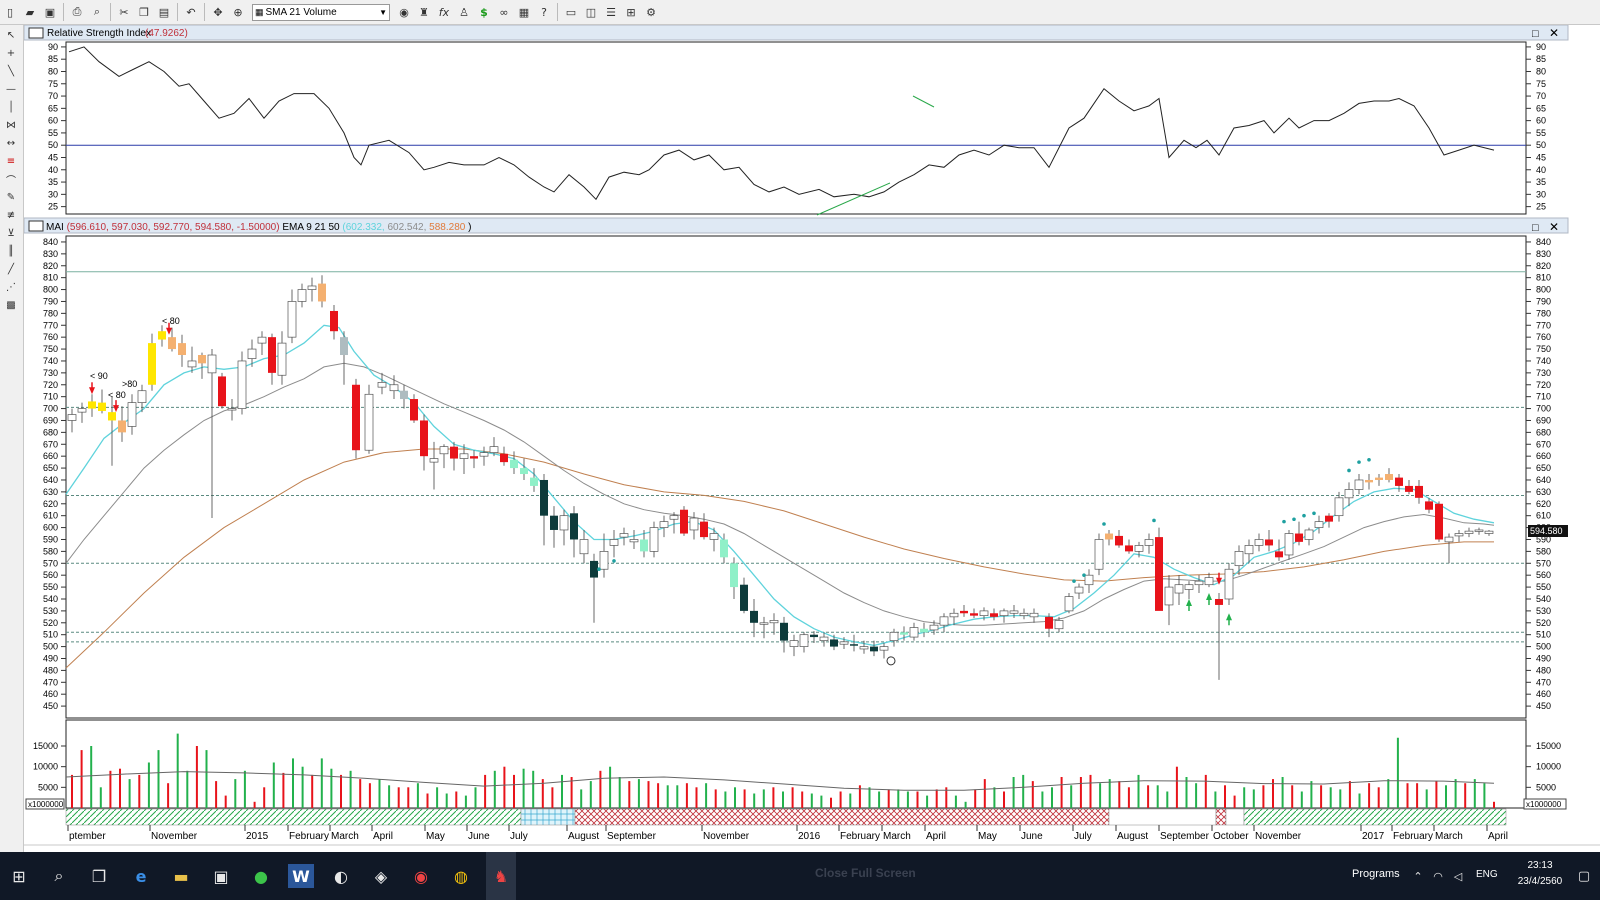 This screenshot has height=900, width=1600. Describe the element at coordinates (261, 876) in the screenshot. I see `line-app-icon: ●` at that location.